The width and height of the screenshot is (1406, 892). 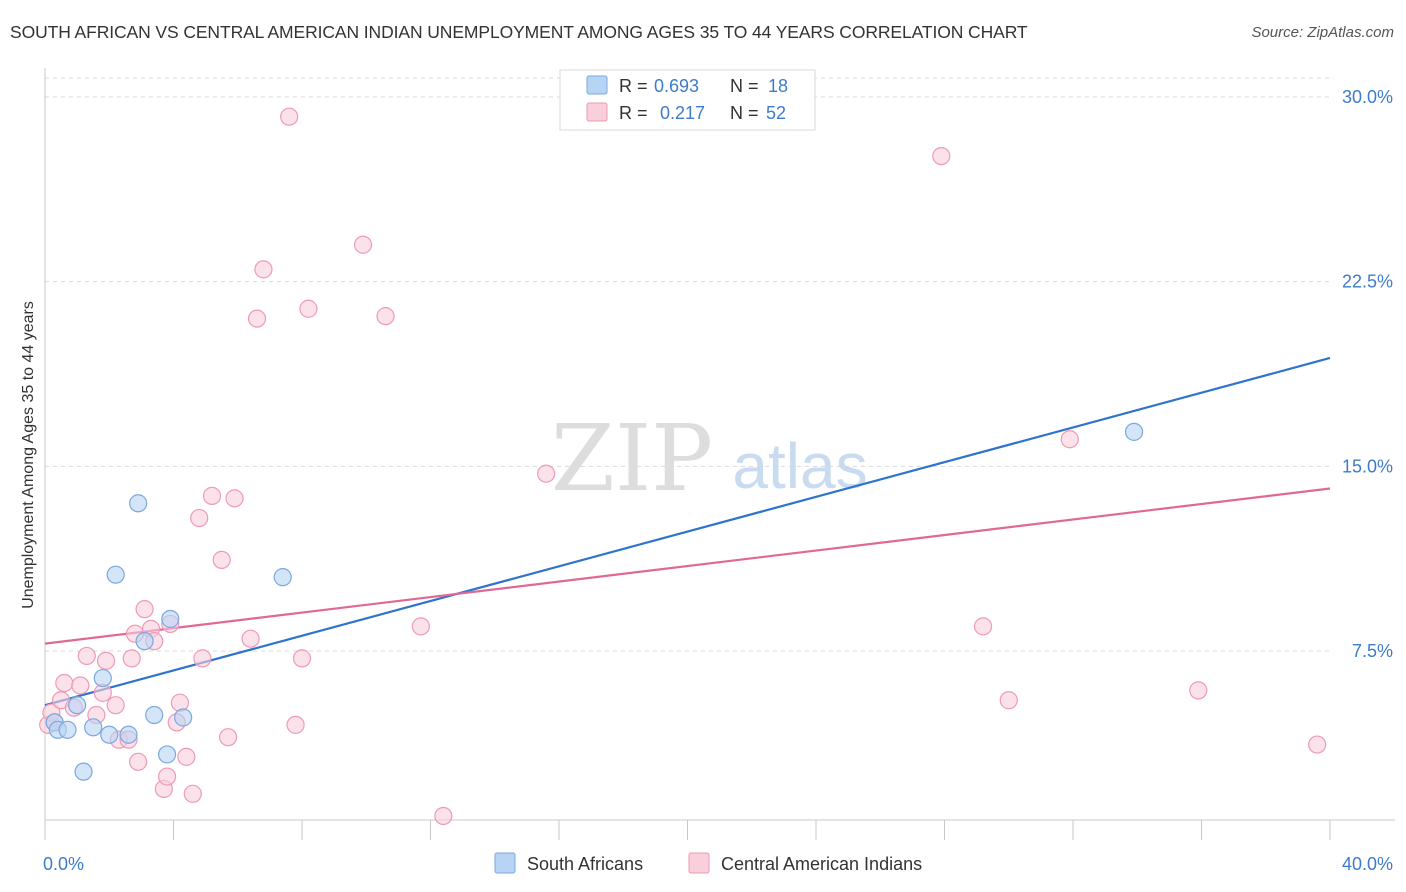 I want to click on legend-n-value-1: 18, so click(x=778, y=86).